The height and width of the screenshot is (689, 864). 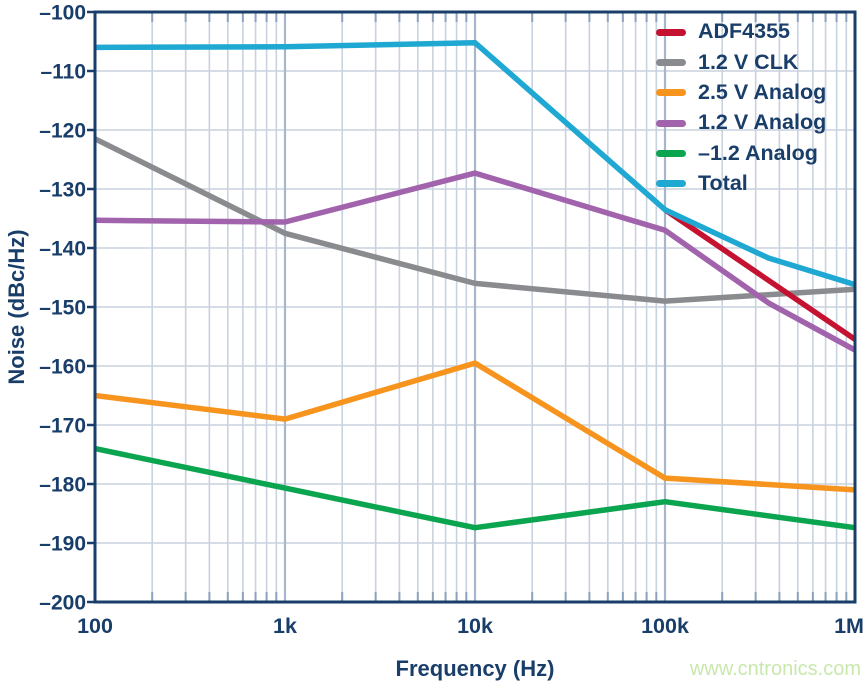 I want to click on y-tick-label: –170, so click(x=62, y=426).